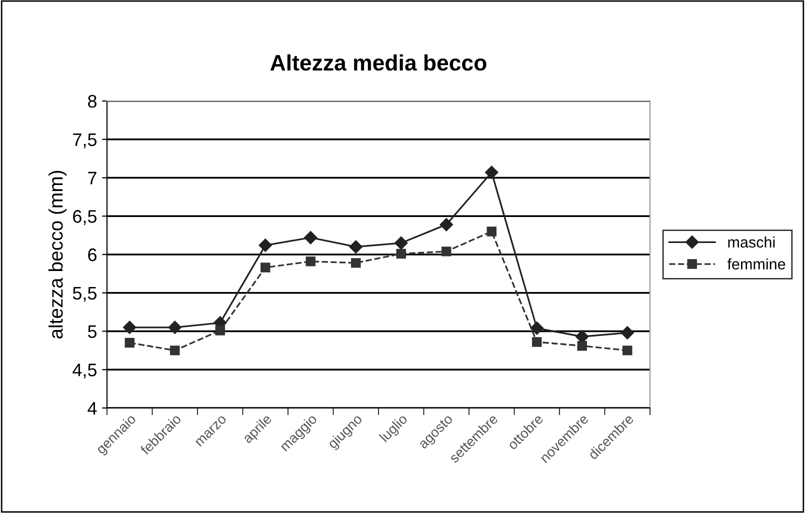 The height and width of the screenshot is (513, 805). Describe the element at coordinates (57, 254) in the screenshot. I see `y-axis-title: altezza becco (mm)` at that location.